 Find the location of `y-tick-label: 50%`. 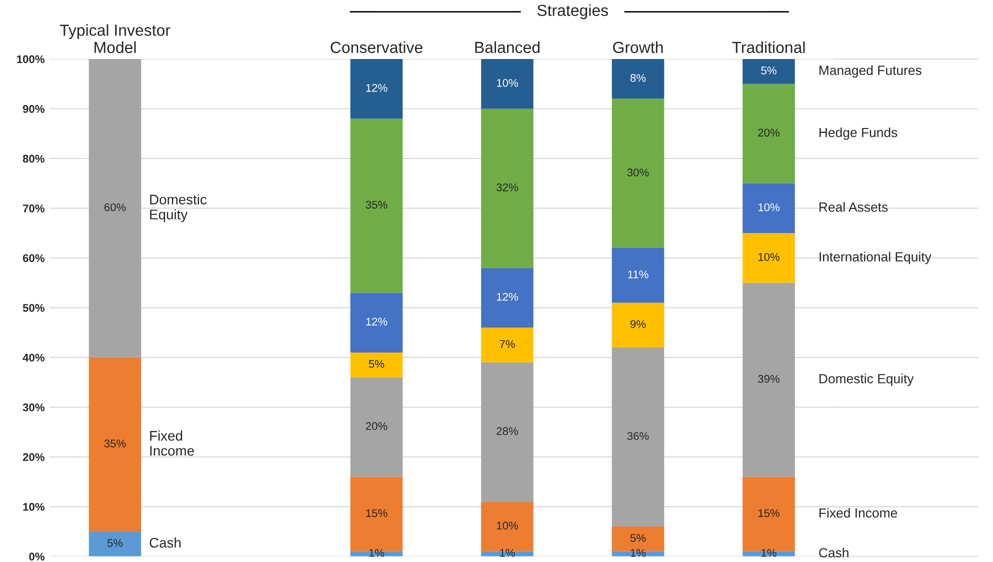

y-tick-label: 50% is located at coordinates (33, 308).